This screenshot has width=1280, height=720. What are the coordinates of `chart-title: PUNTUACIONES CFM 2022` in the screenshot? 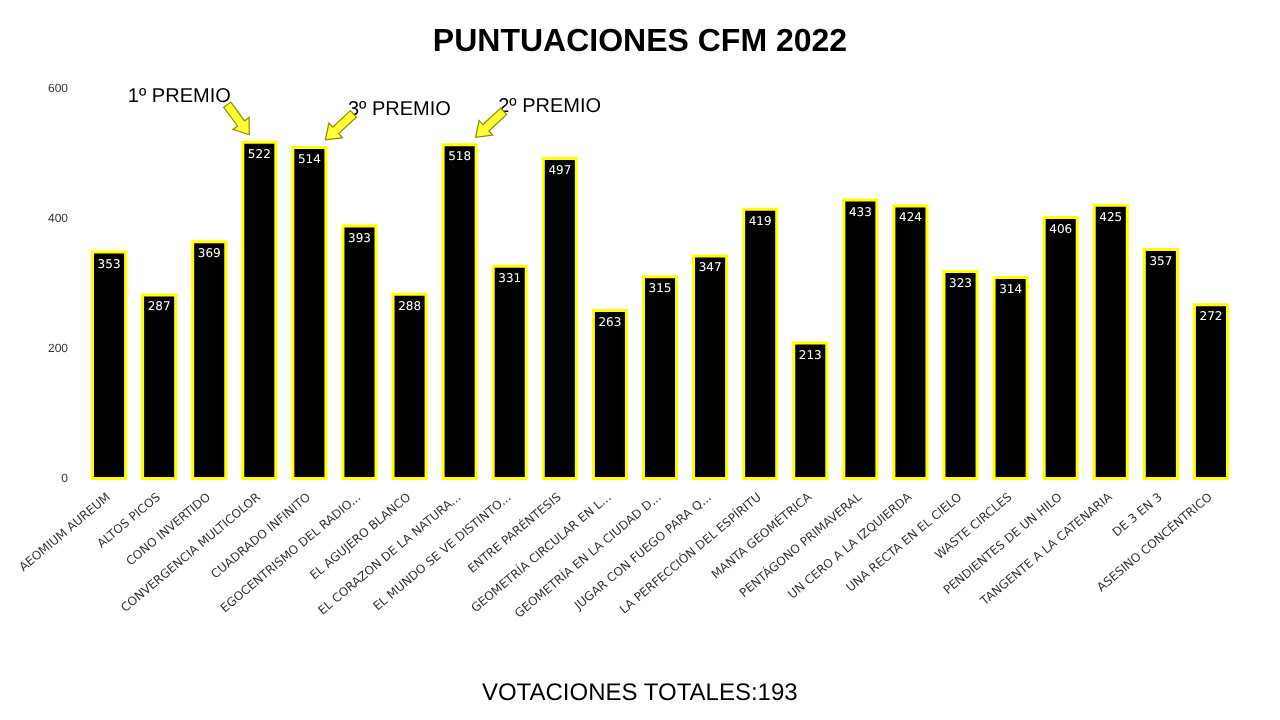 It's located at (640, 42).